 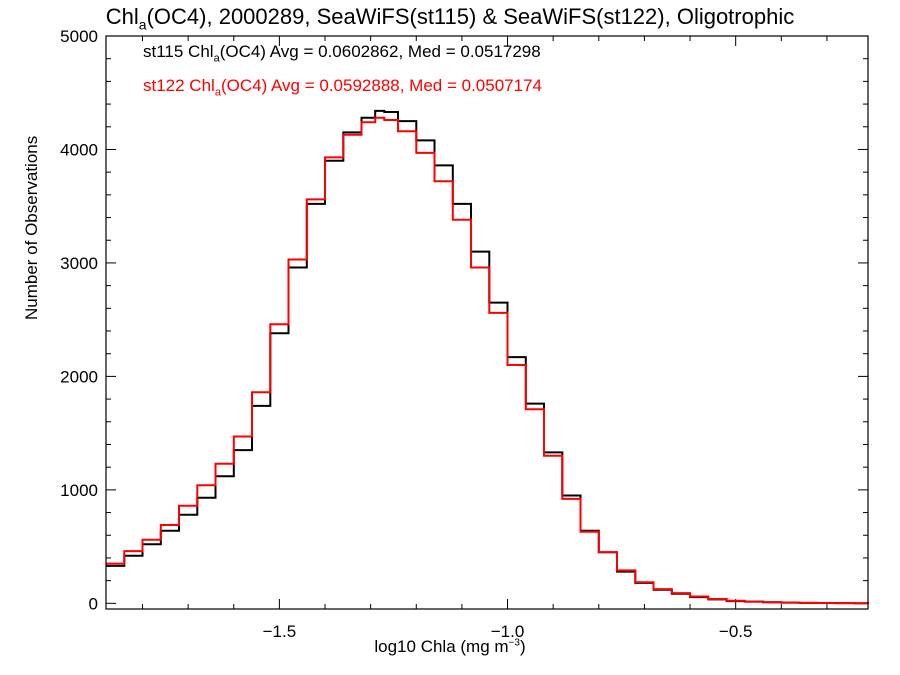 I want to click on chart-title-prefix: Chl, so click(x=122, y=16).